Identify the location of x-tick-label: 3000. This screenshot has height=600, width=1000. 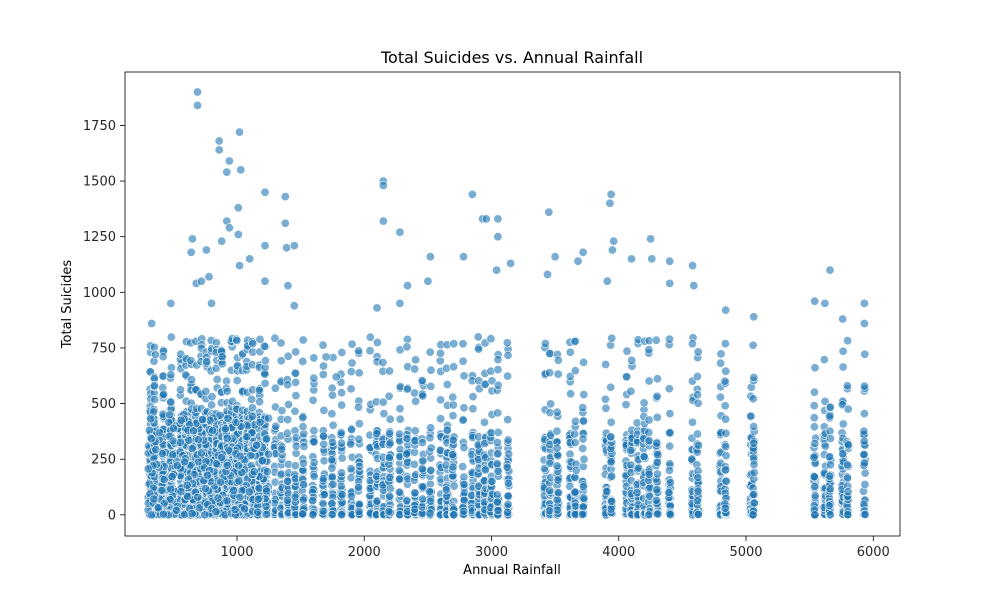
(491, 552).